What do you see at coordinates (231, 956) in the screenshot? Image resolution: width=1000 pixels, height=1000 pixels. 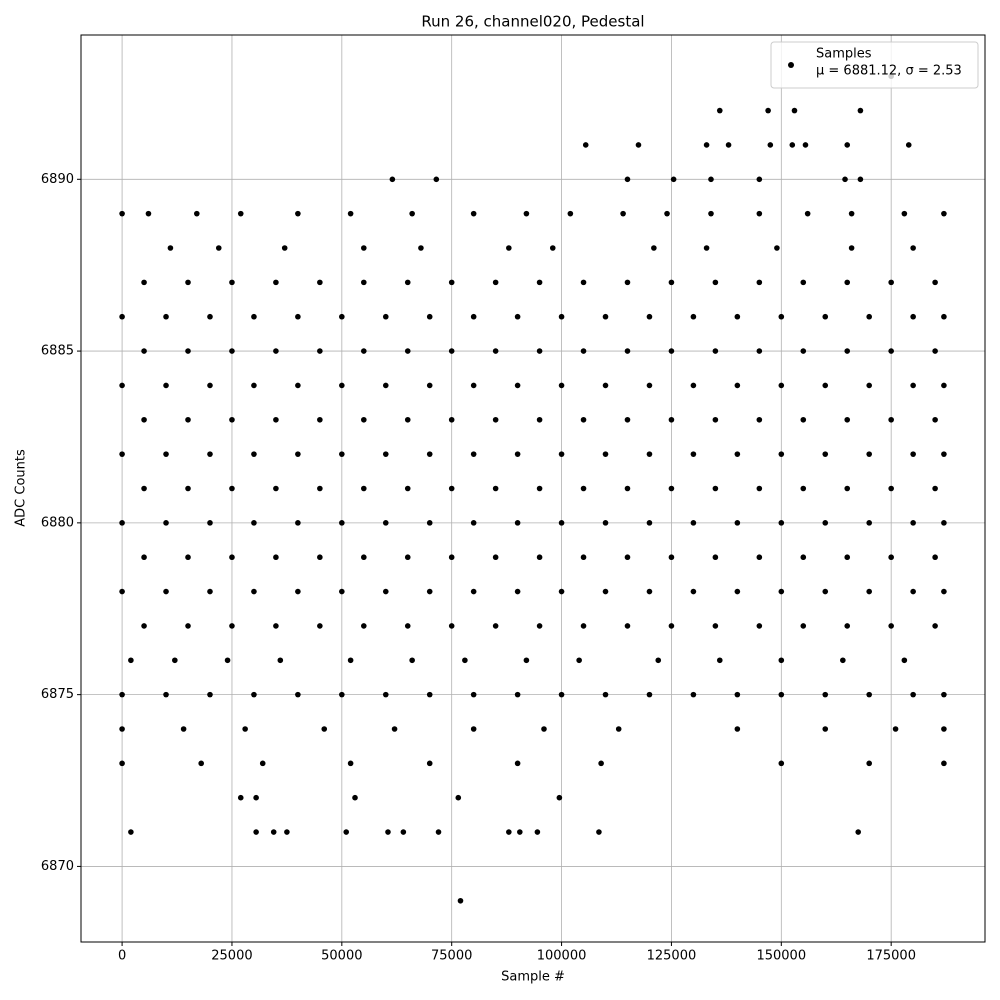 I see `x-tick-label: 25000` at bounding box center [231, 956].